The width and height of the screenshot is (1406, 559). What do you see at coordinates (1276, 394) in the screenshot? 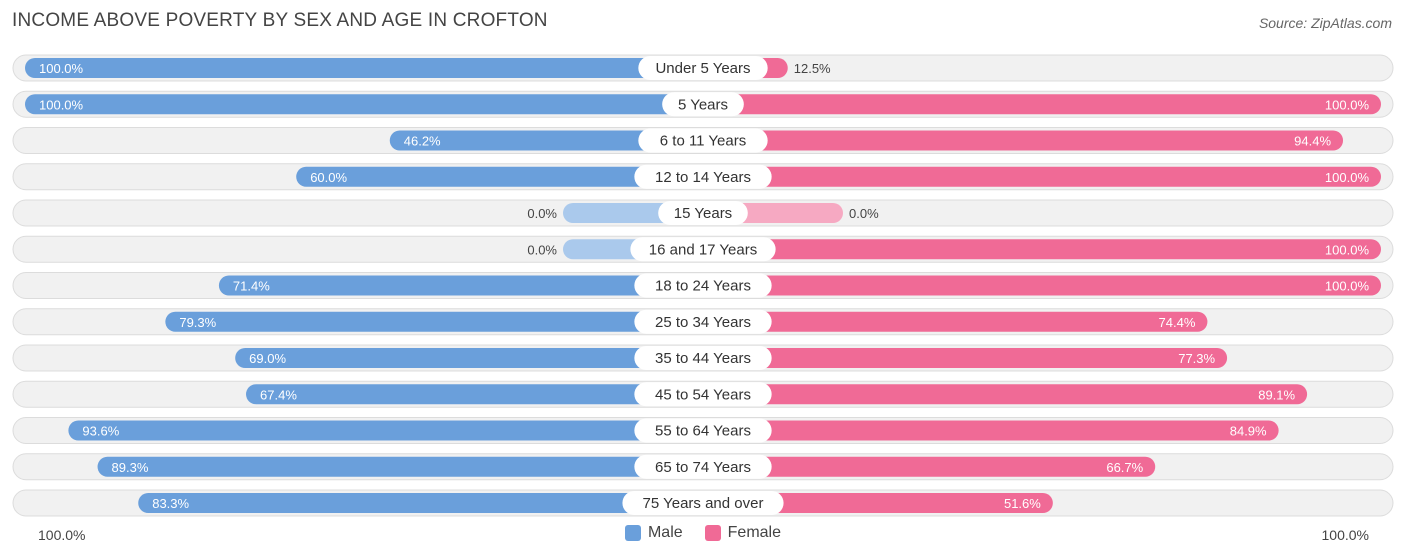
I see `female-value-label: 89.1%` at bounding box center [1276, 394].